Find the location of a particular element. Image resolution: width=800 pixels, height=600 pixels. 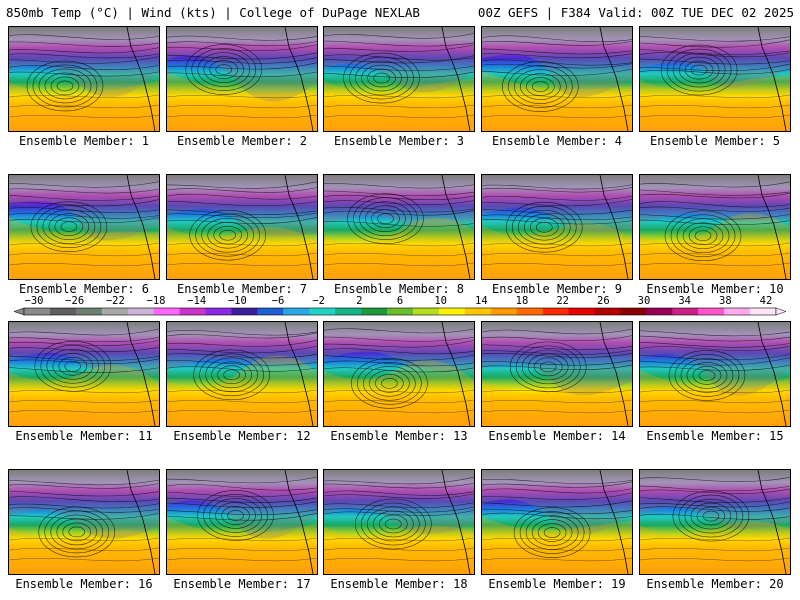

colorbar-tick-label: 38 is located at coordinates (725, 301).